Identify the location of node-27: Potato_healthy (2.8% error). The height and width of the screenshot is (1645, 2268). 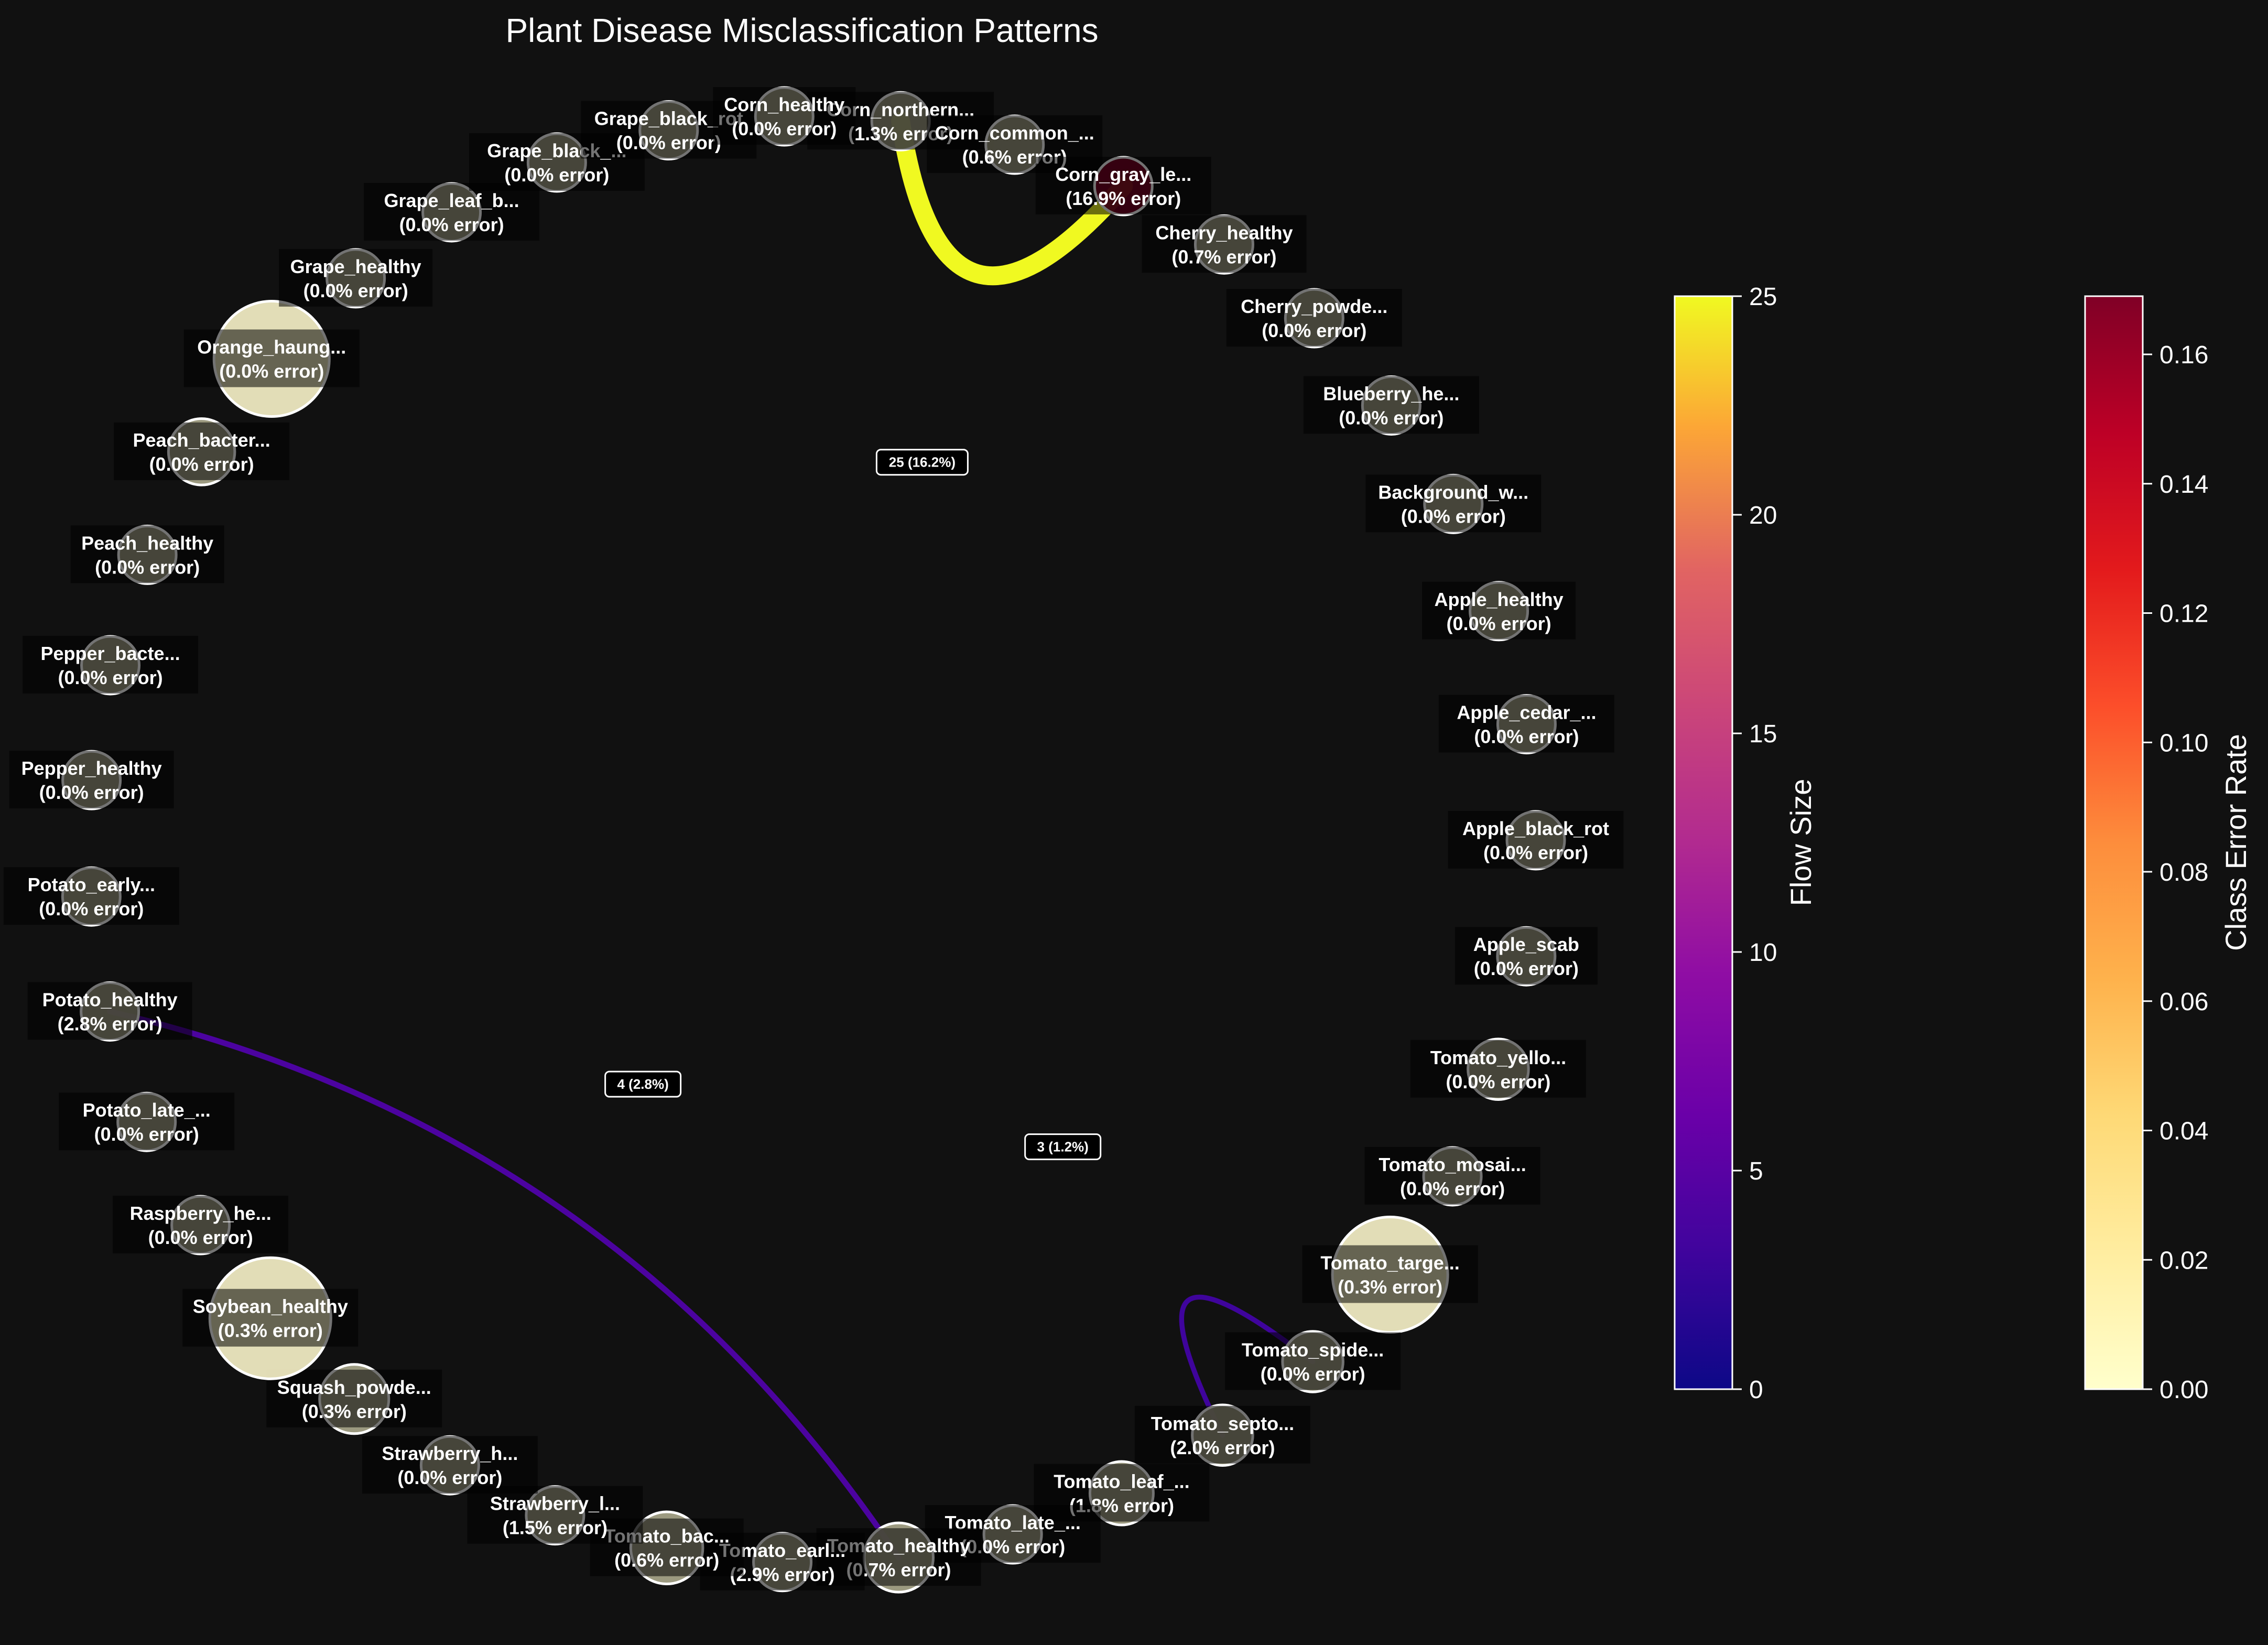
(109, 1011).